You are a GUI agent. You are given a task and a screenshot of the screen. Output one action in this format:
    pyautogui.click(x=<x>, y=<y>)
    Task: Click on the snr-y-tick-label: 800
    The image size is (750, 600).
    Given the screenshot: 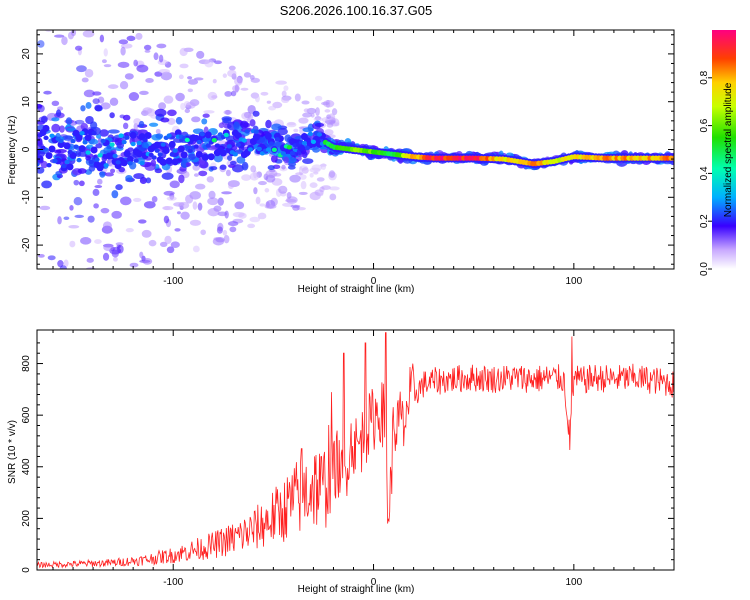 What is the action you would take?
    pyautogui.click(x=26, y=363)
    